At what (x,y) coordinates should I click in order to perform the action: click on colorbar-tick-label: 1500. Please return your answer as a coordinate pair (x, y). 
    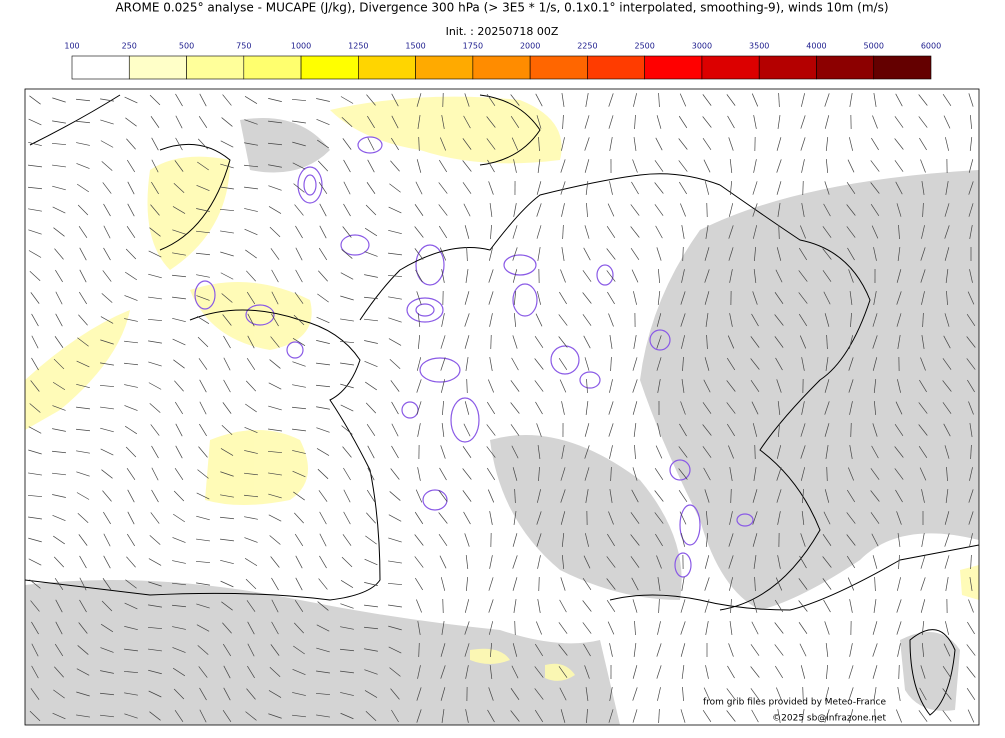
    Looking at the image, I should click on (415, 46).